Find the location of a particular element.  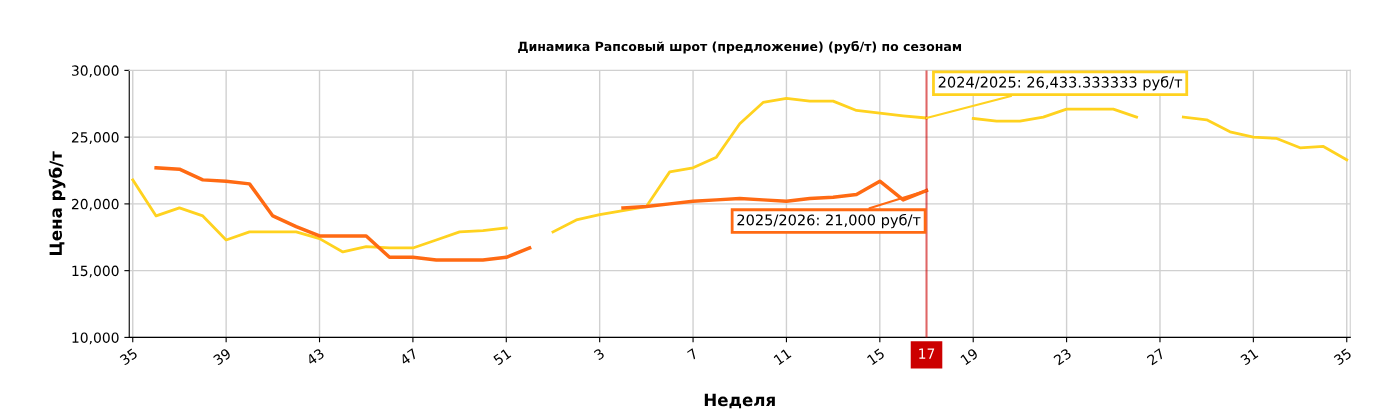

text: 2024/2025 is located at coordinates (977, 82).